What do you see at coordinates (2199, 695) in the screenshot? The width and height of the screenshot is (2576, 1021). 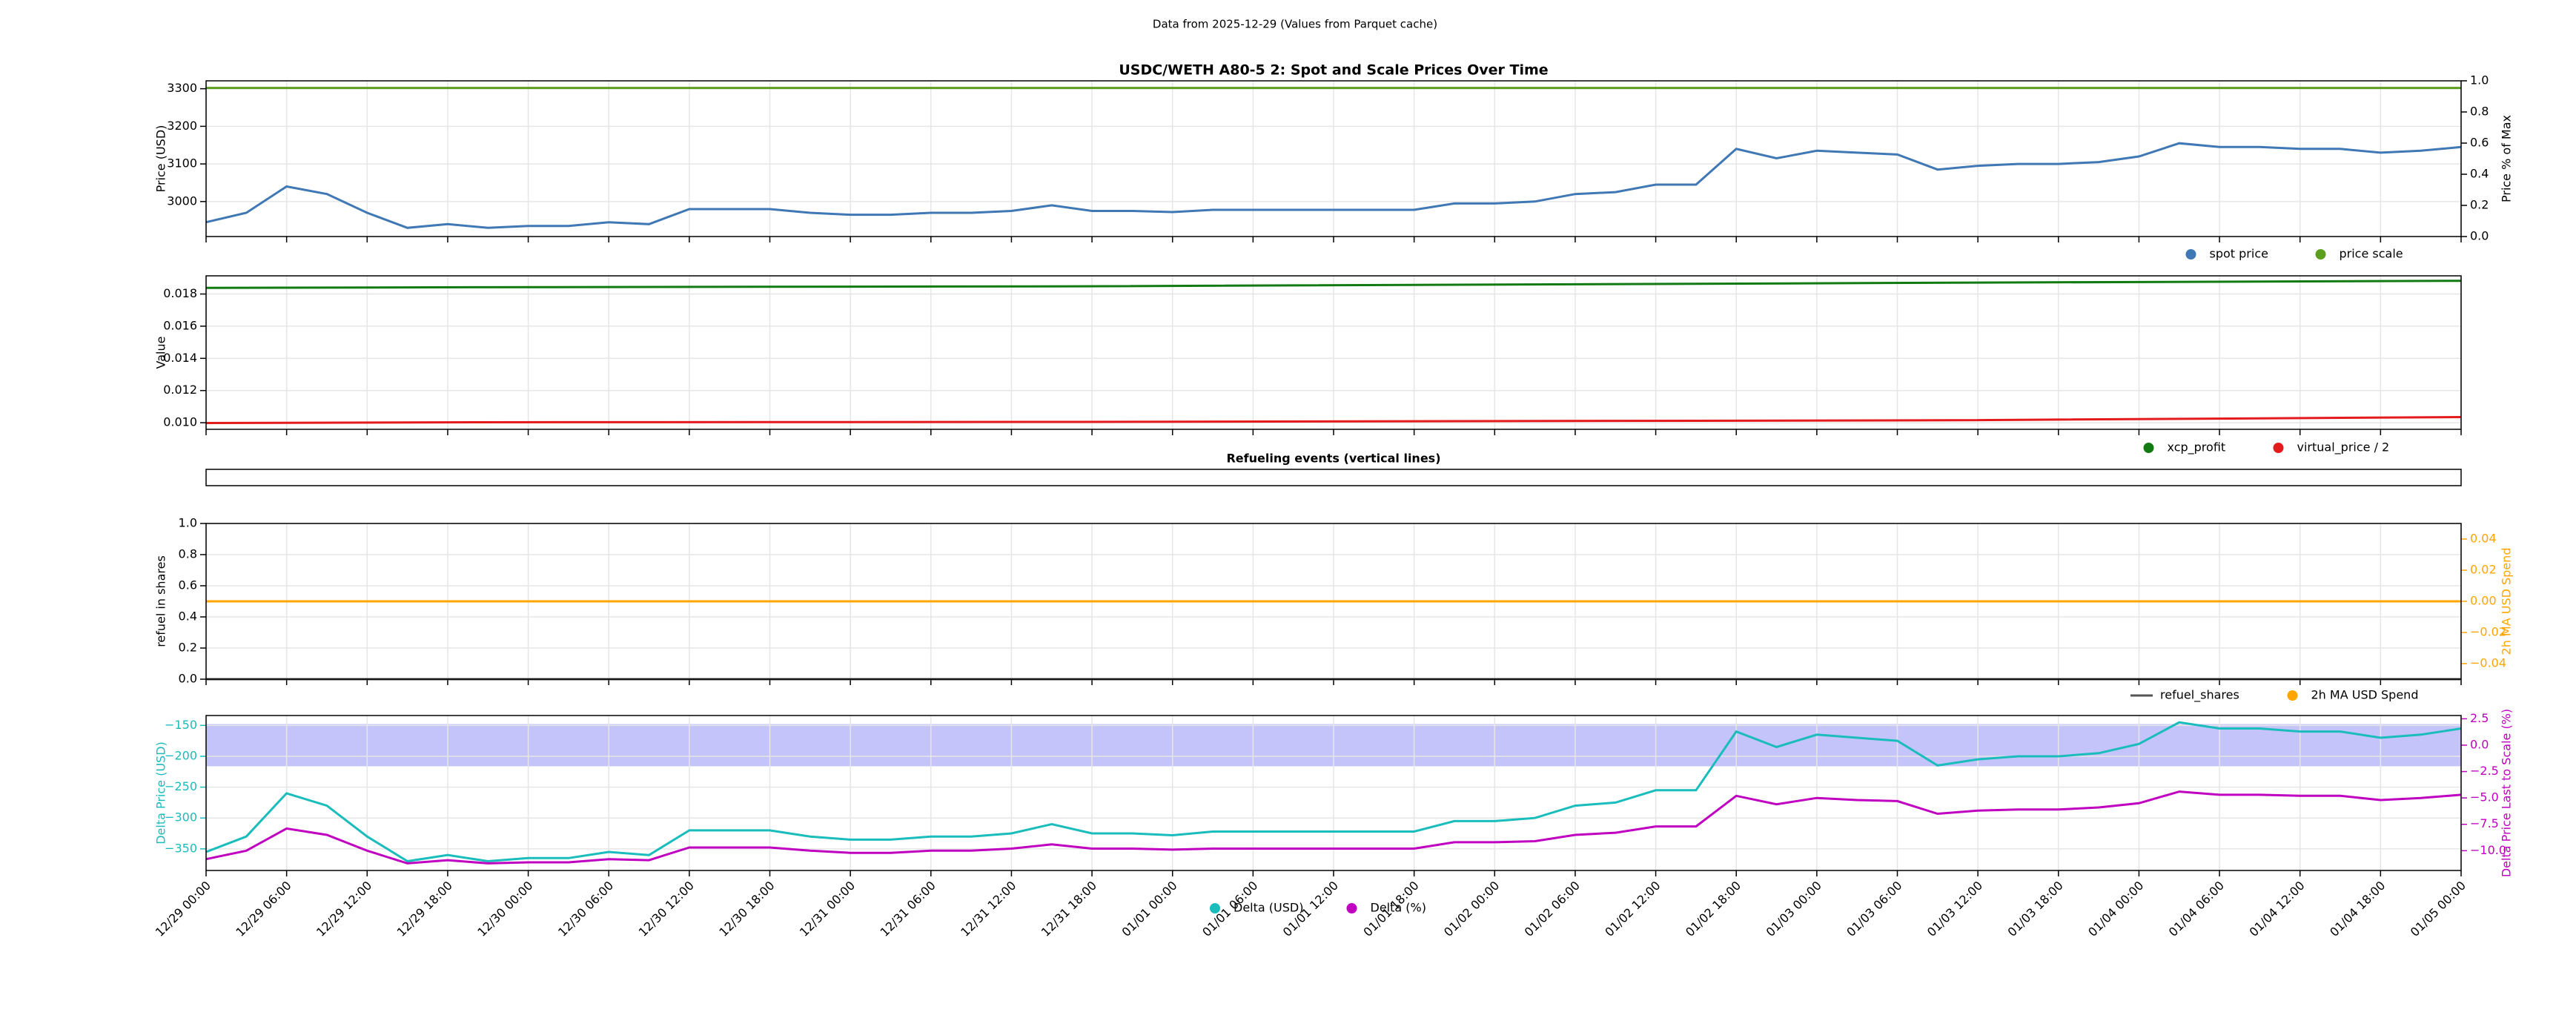 I see `legend-label: refuel_shares` at bounding box center [2199, 695].